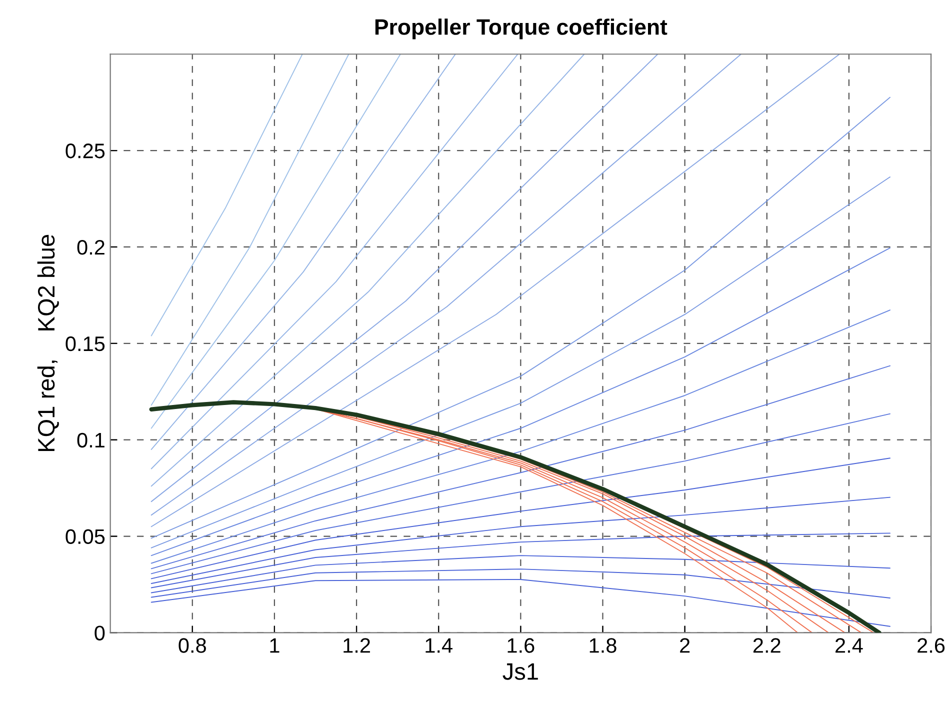 This screenshot has height=703, width=951. What do you see at coordinates (85, 151) in the screenshot?
I see `y-tick-label: 0.25` at bounding box center [85, 151].